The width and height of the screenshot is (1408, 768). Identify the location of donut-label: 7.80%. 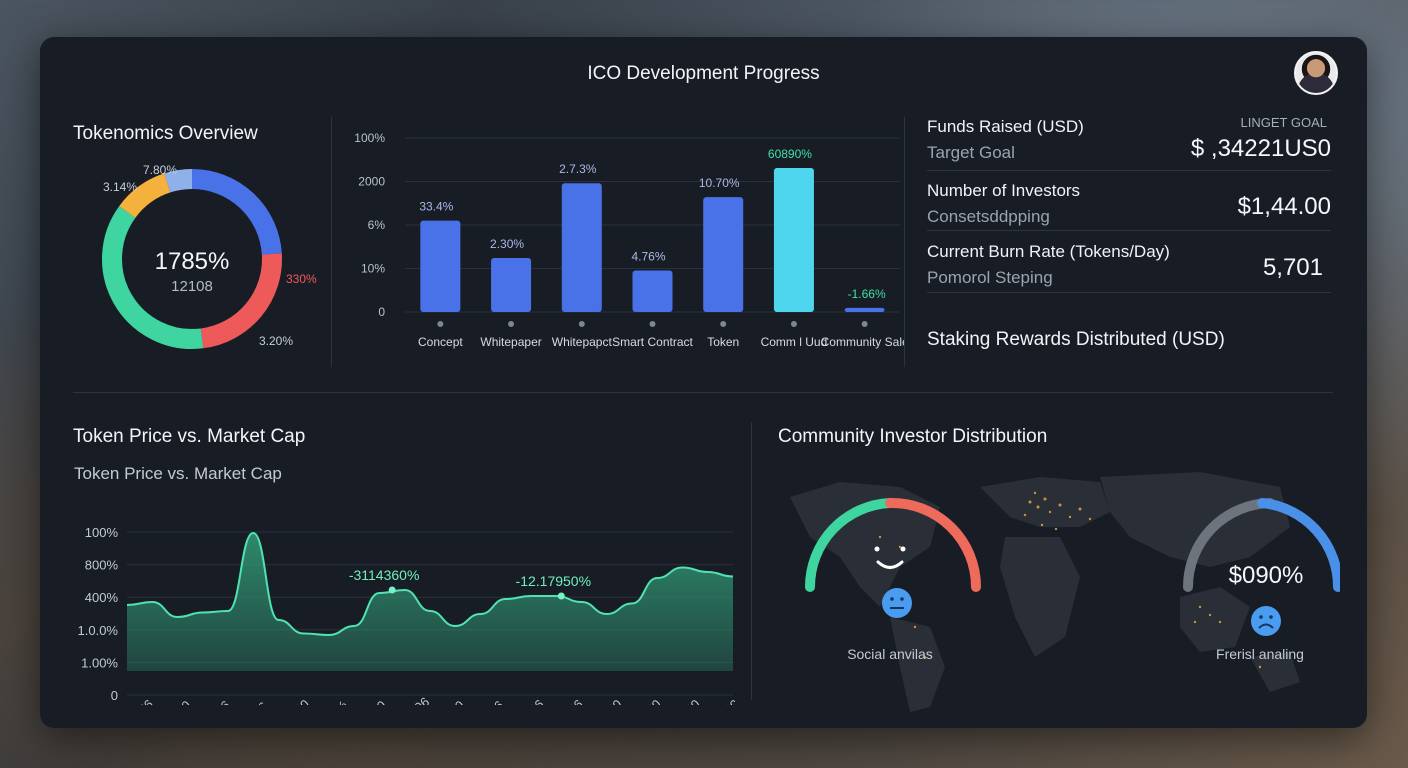
(160, 170).